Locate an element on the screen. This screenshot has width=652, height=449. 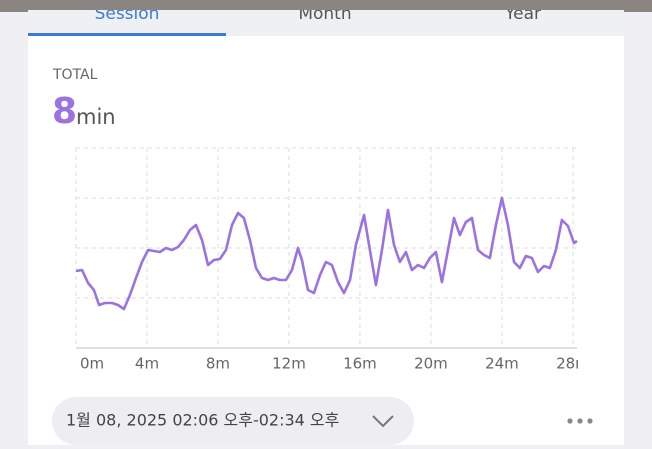
photo-strip is located at coordinates (326, 6).